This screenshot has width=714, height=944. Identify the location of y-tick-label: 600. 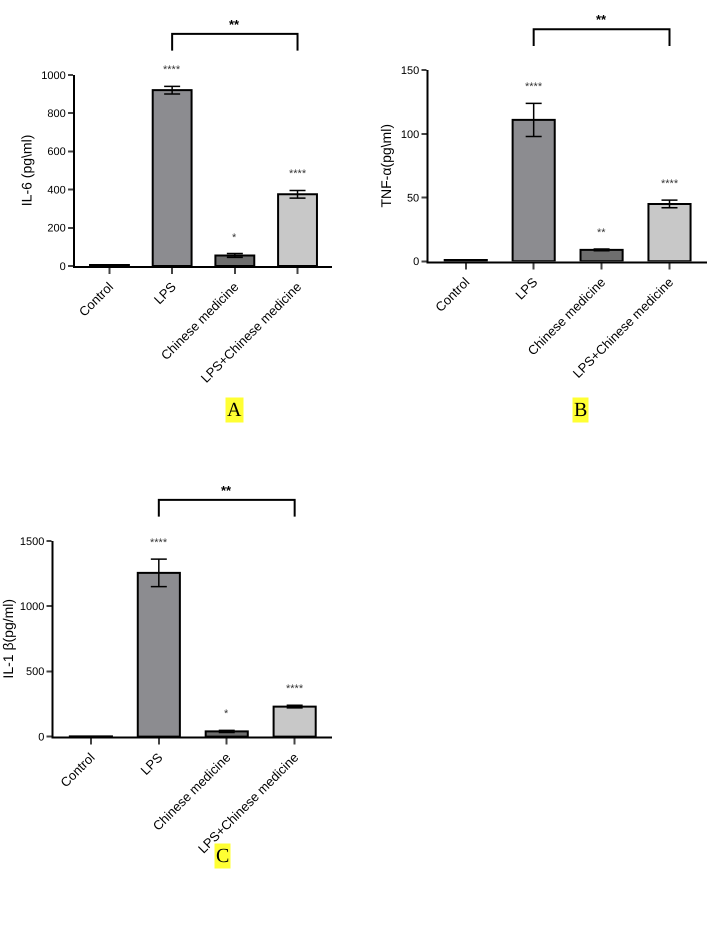
(56, 152).